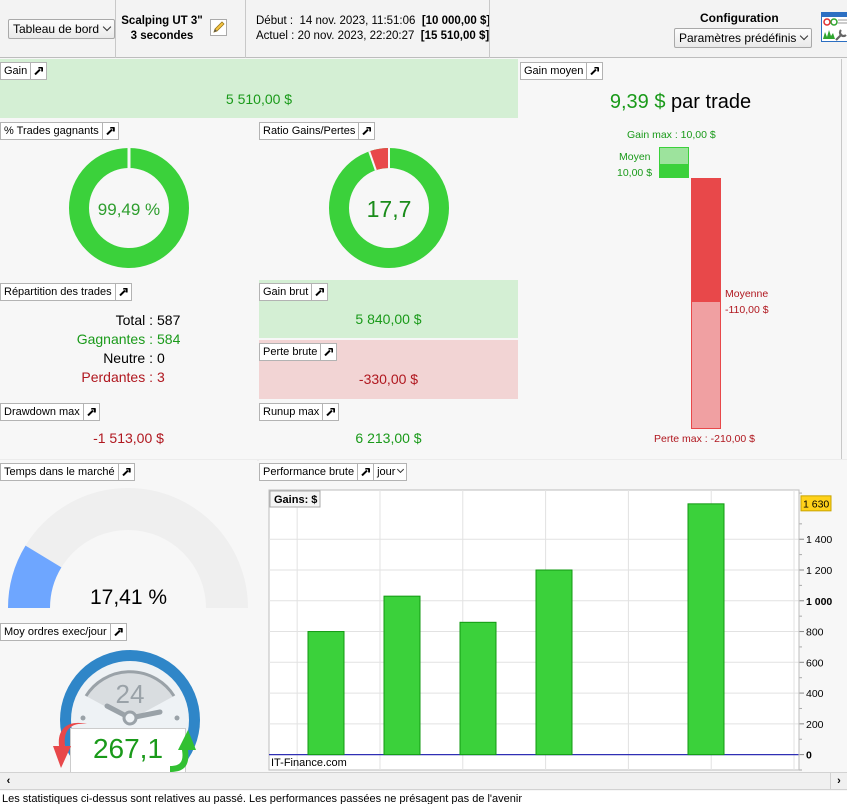 This screenshot has height=804, width=847. Describe the element at coordinates (117, 377) in the screenshot. I see `perdantes-label: Perdantes :` at that location.